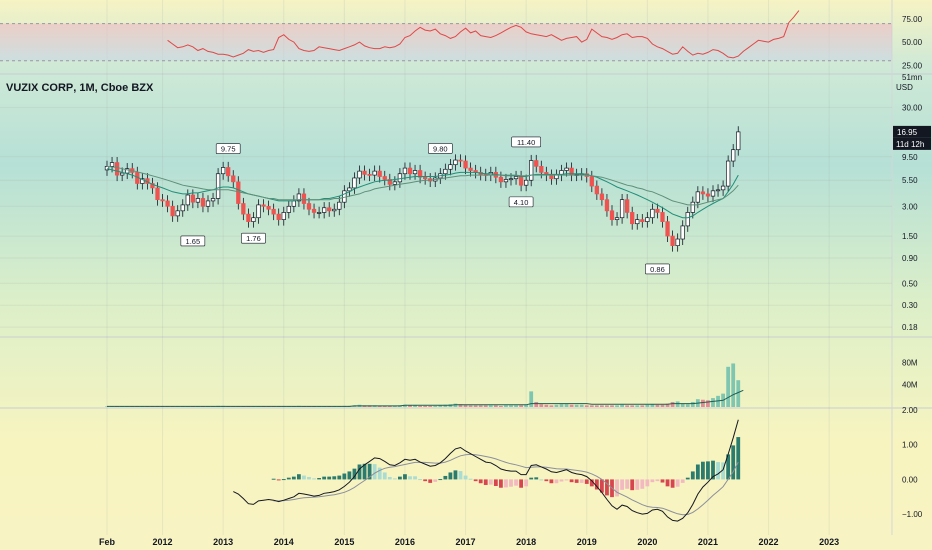 The image size is (932, 550). What do you see at coordinates (466, 542) in the screenshot?
I see `time-tick-label: 2017` at bounding box center [466, 542].